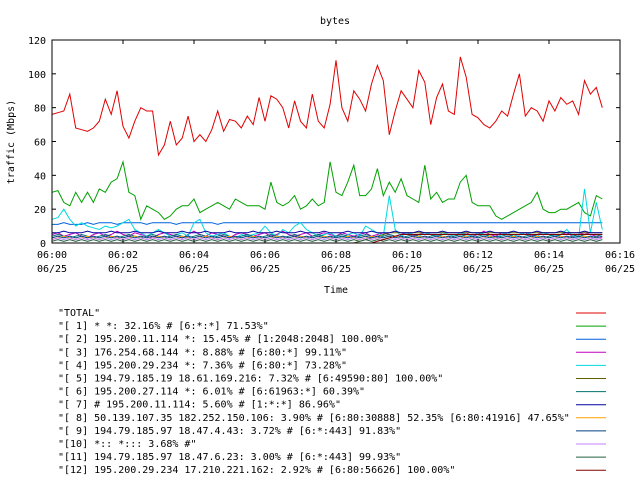 Image resolution: width=640 pixels, height=480 pixels. I want to click on legend-label-10: "[10] *:: *::: 3.68% #", so click(127, 444).